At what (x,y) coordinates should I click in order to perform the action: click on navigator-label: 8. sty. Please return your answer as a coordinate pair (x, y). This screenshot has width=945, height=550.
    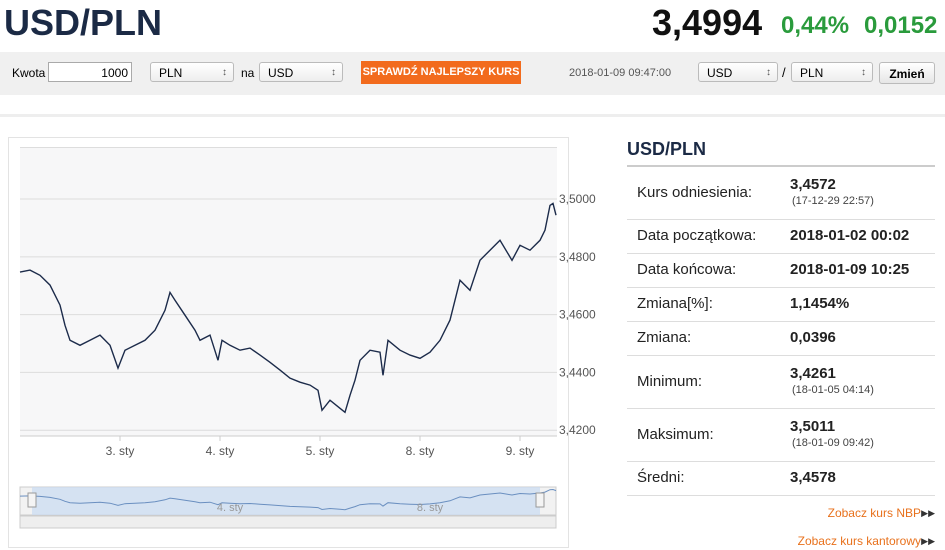
    Looking at the image, I should click on (430, 508).